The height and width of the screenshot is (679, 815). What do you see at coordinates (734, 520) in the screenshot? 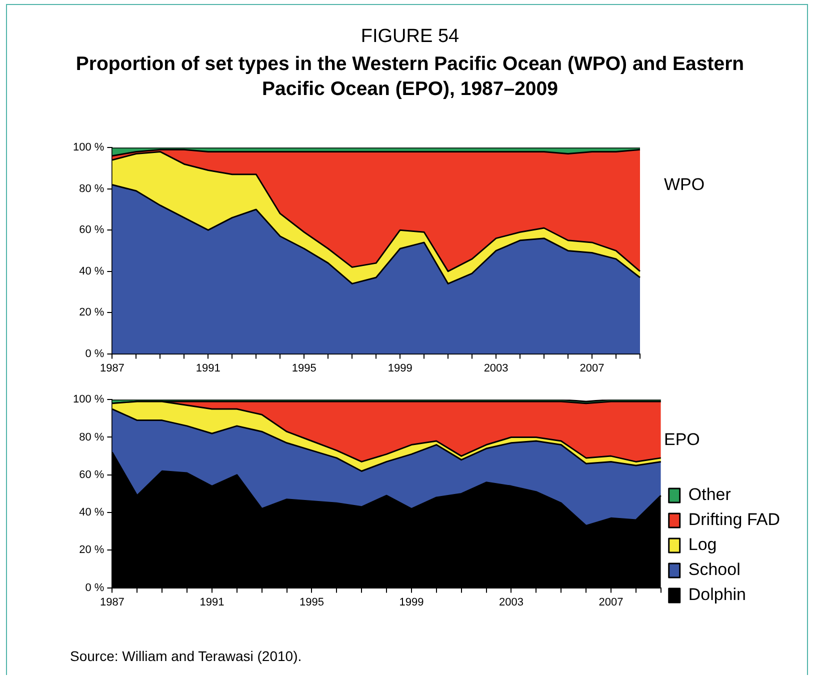
I see `legend-label: Drifting FAD` at bounding box center [734, 520].